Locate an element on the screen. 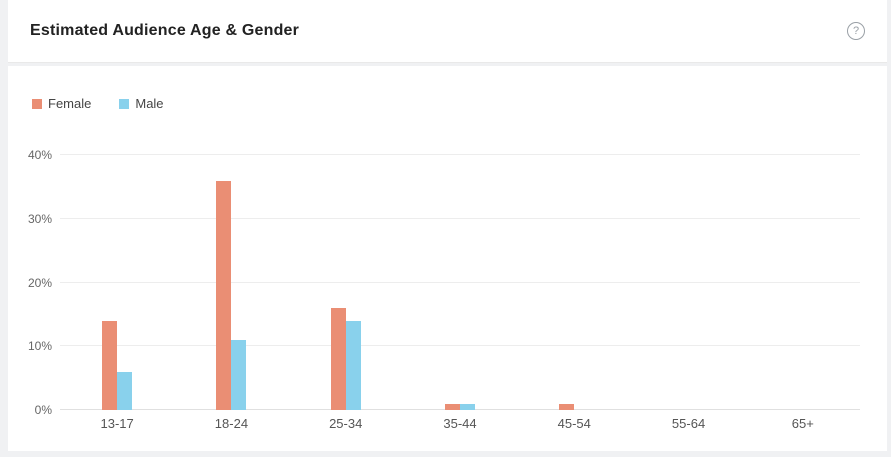 The image size is (891, 457). legend-label: Male is located at coordinates (149, 103).